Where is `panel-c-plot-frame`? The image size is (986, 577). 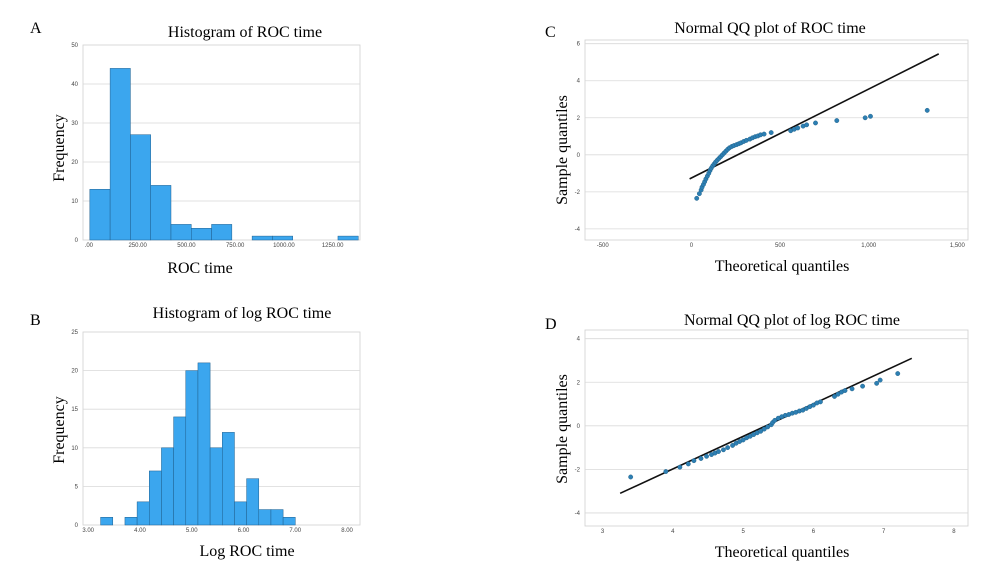 panel-c-plot-frame is located at coordinates (776, 140).